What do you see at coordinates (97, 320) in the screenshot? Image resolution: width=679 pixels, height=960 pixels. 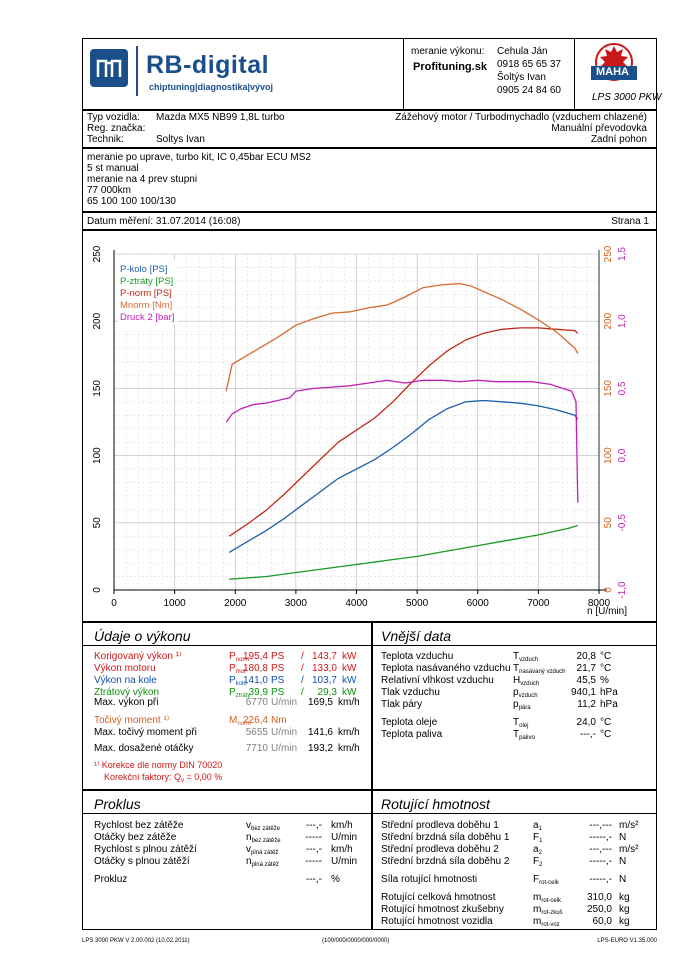 I see `y-tick-label-left: 200` at bounding box center [97, 320].